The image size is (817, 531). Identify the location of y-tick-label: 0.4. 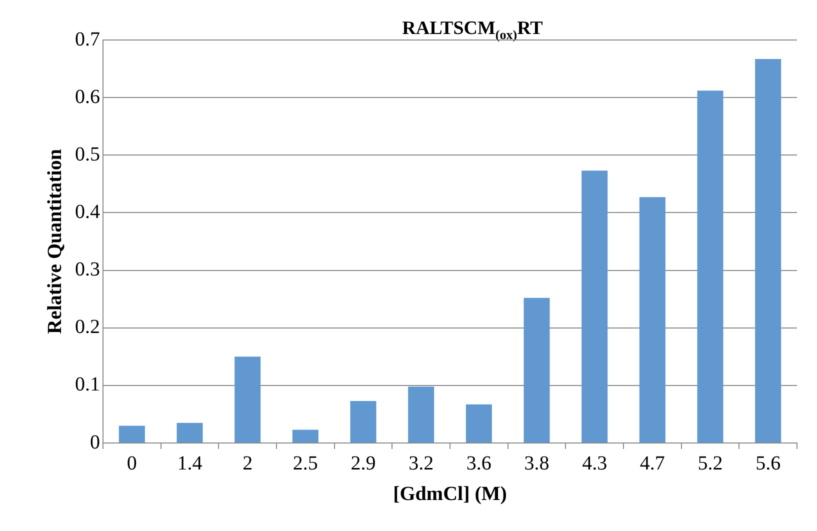
(87, 211).